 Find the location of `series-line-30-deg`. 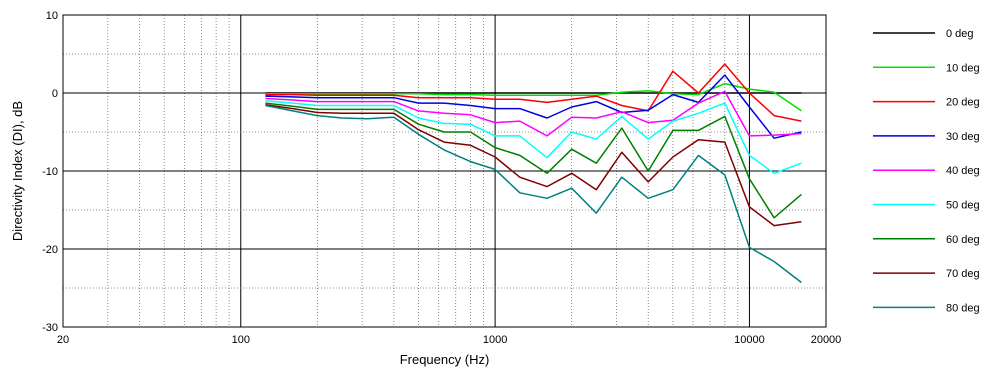

series-line-30-deg is located at coordinates (533, 106).